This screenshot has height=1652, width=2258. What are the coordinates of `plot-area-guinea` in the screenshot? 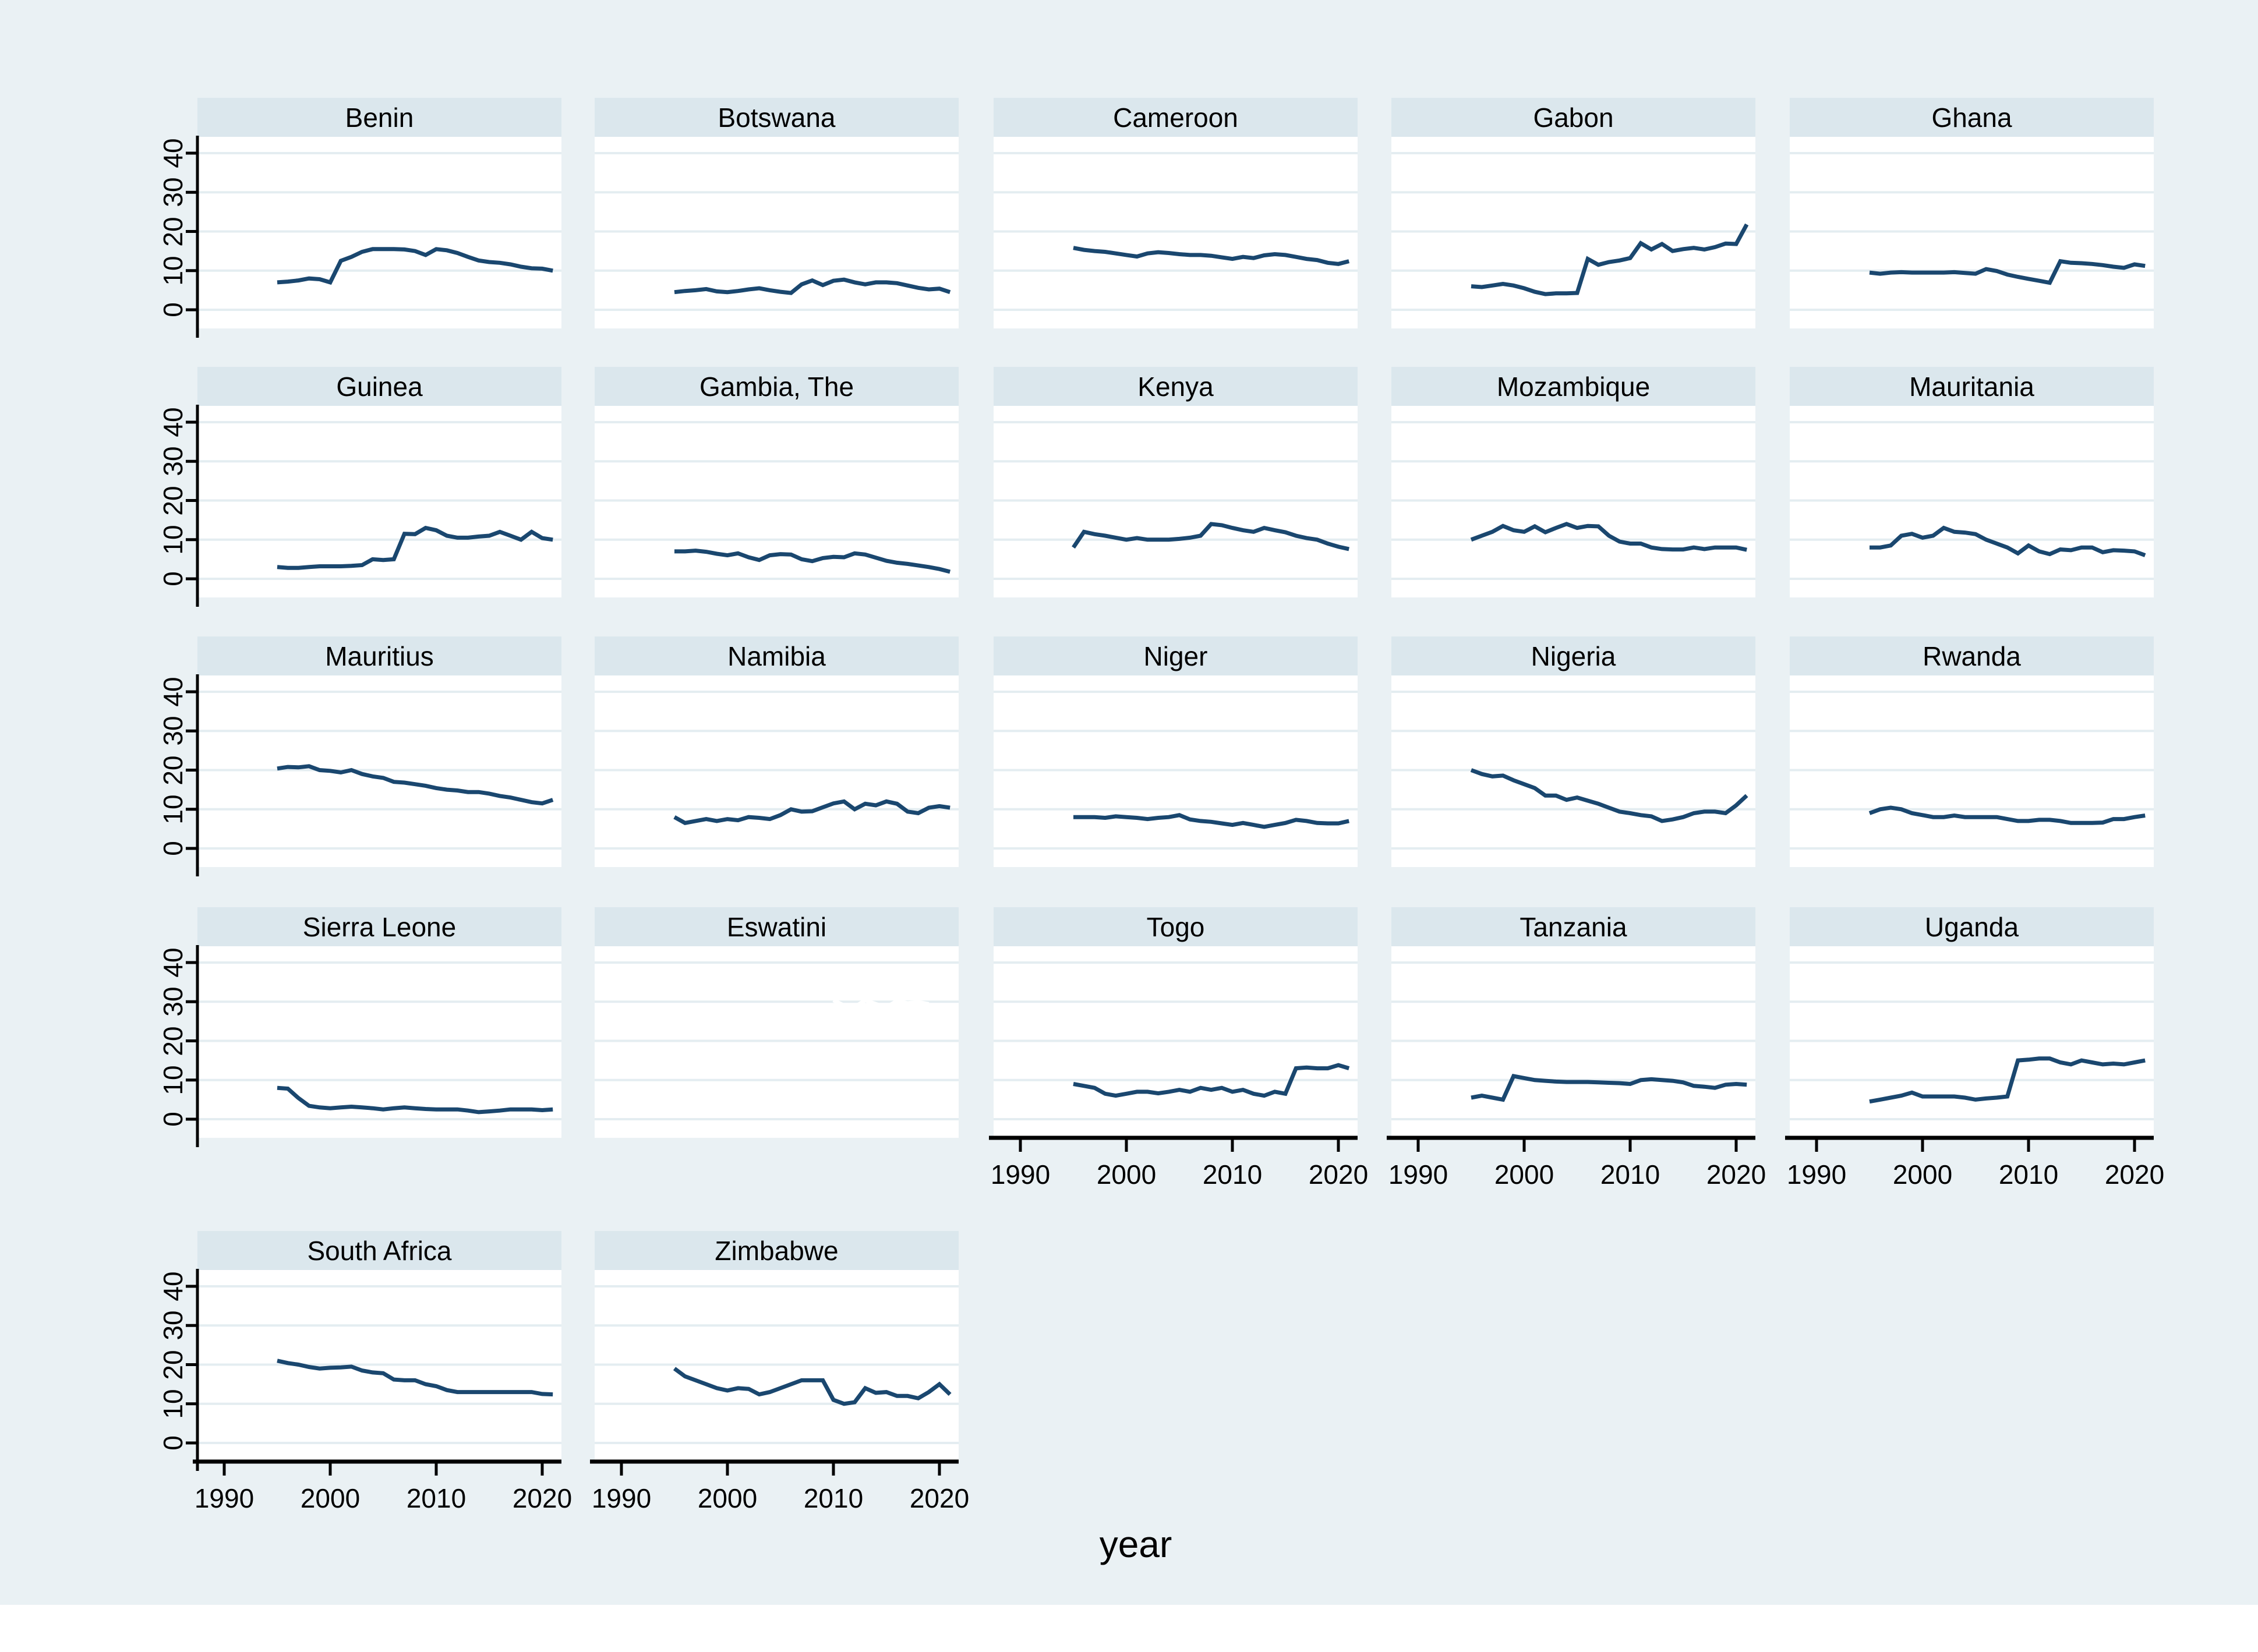 It's located at (373, 506).